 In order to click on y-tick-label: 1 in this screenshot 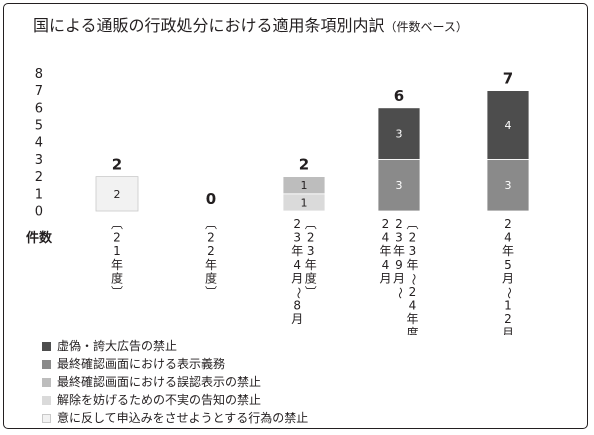, I will do `click(39, 194)`.